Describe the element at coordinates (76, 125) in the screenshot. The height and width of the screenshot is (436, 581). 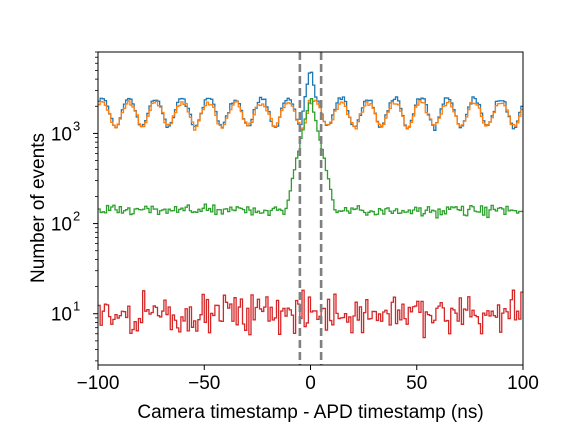
I see `y-tick-exponent: 3` at that location.